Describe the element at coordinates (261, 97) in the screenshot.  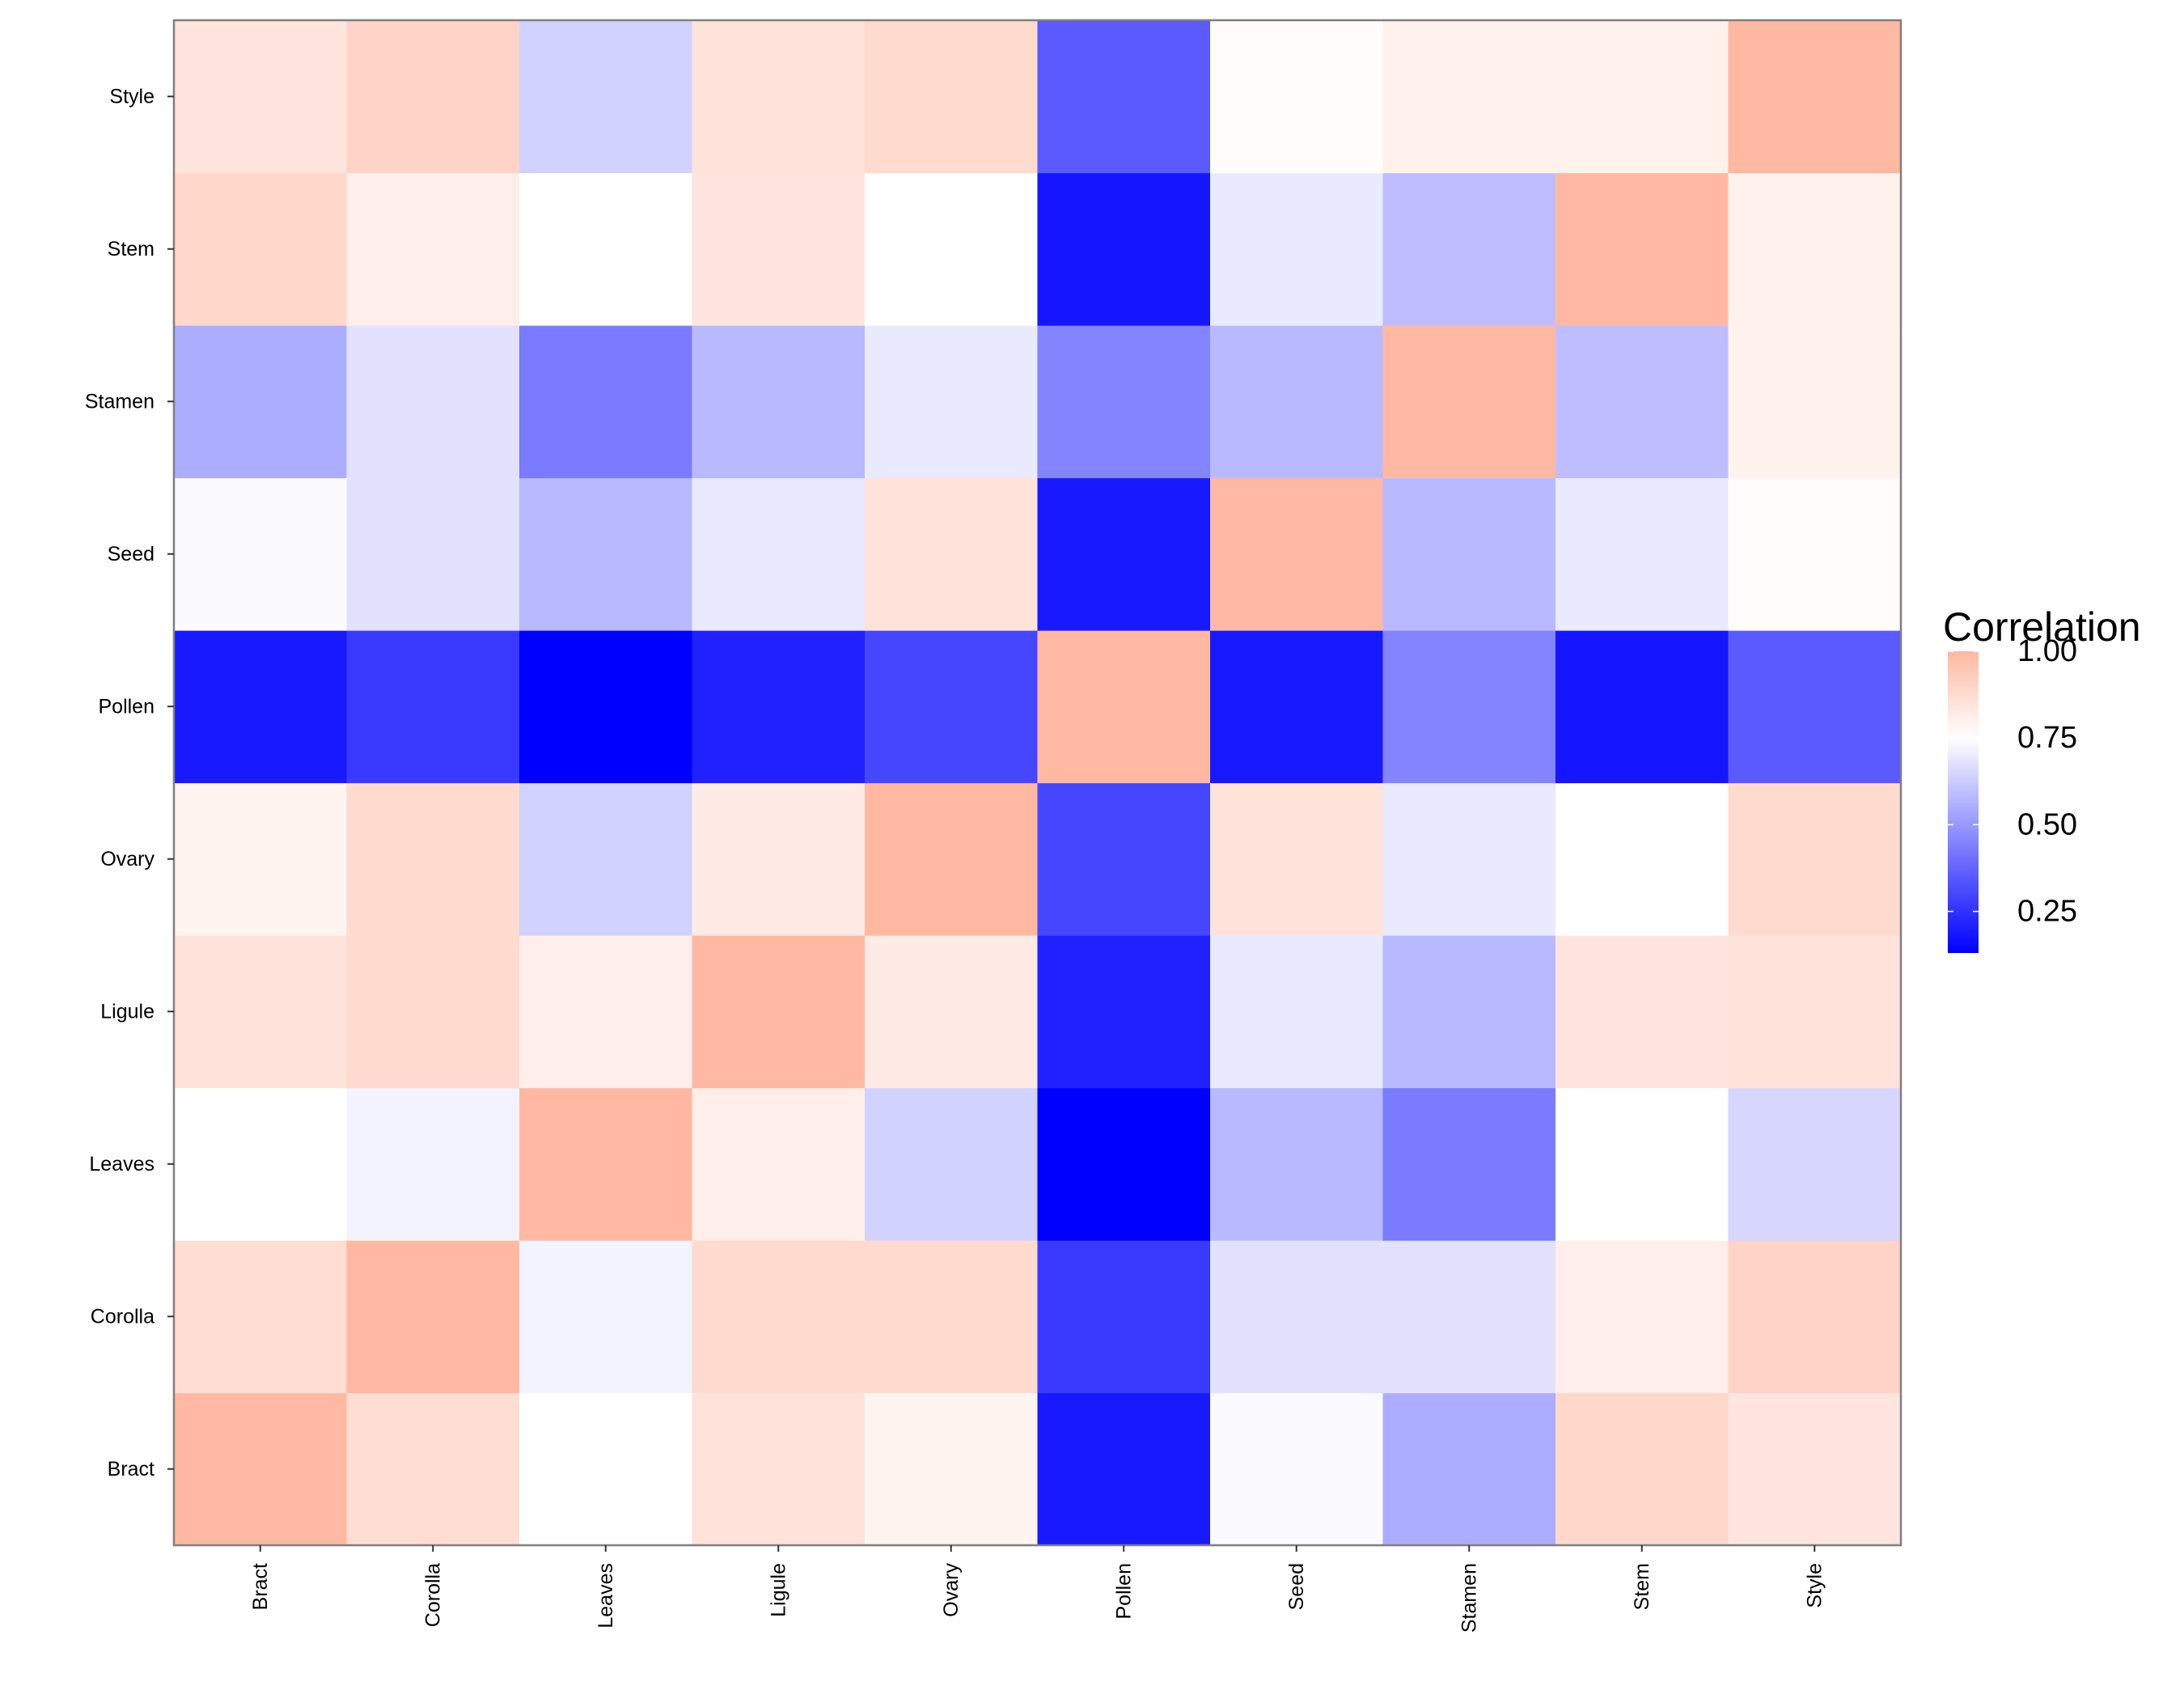
I see `heatmap-cell-style-bract` at that location.